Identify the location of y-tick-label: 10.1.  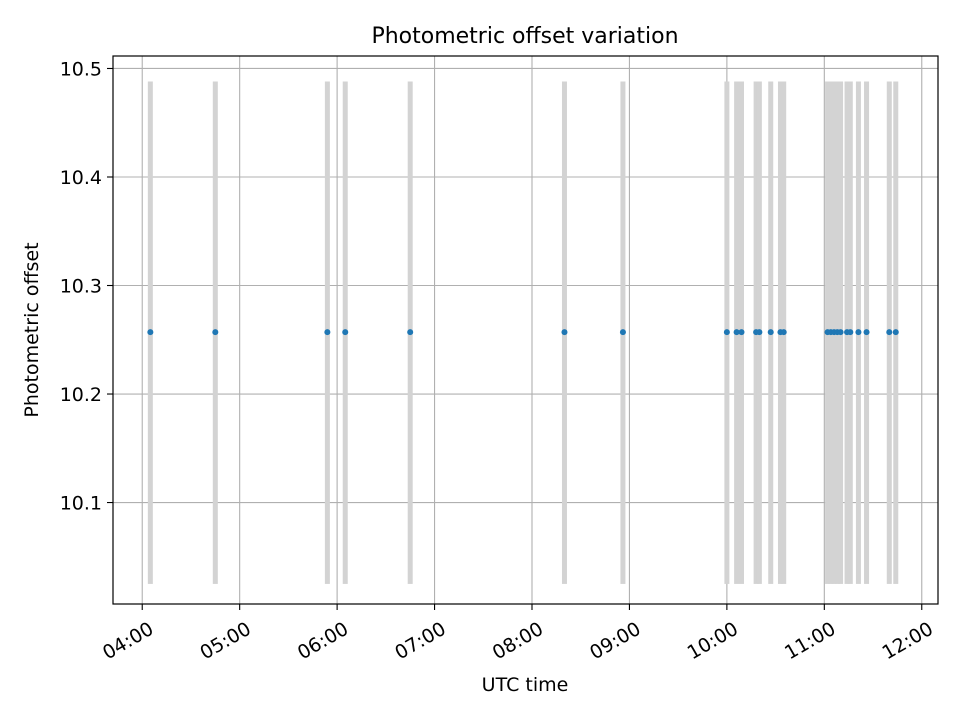
(81, 504).